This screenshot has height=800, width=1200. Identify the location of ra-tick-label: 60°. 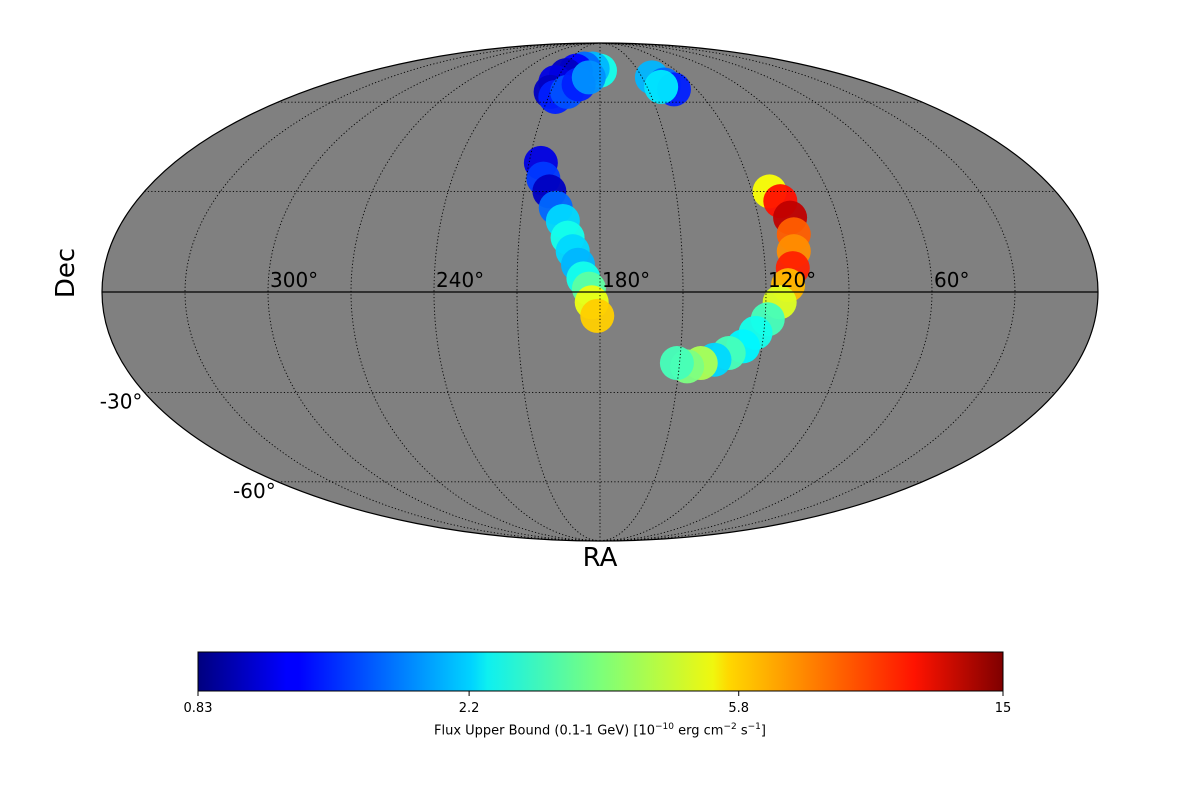
(951, 280).